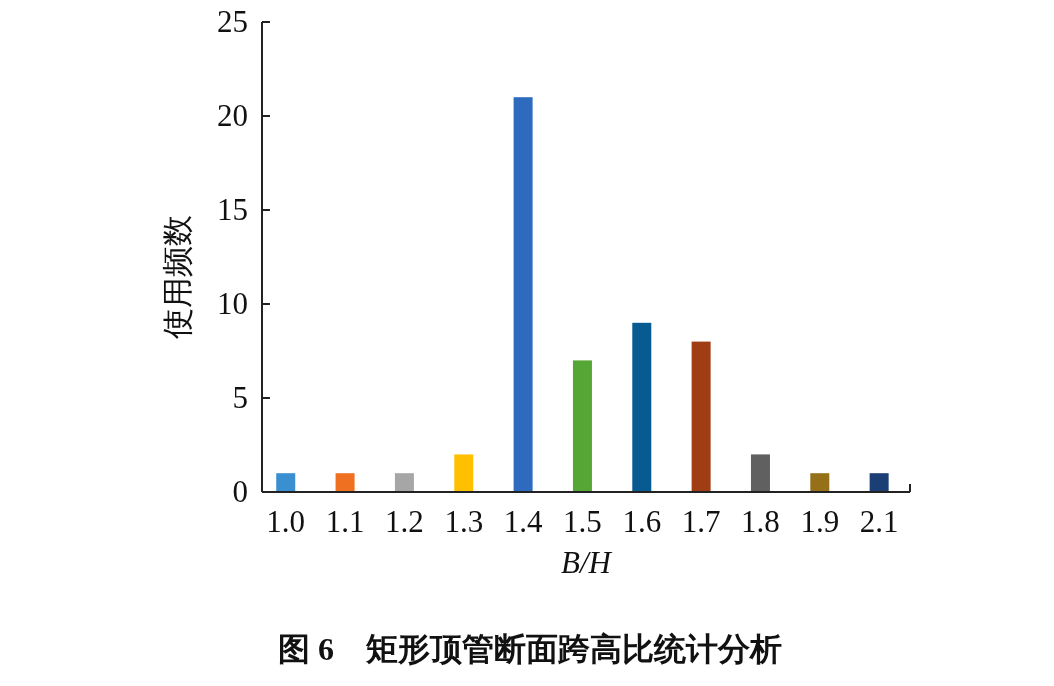  I want to click on y-axis-title: 使用频数, so click(177, 277).